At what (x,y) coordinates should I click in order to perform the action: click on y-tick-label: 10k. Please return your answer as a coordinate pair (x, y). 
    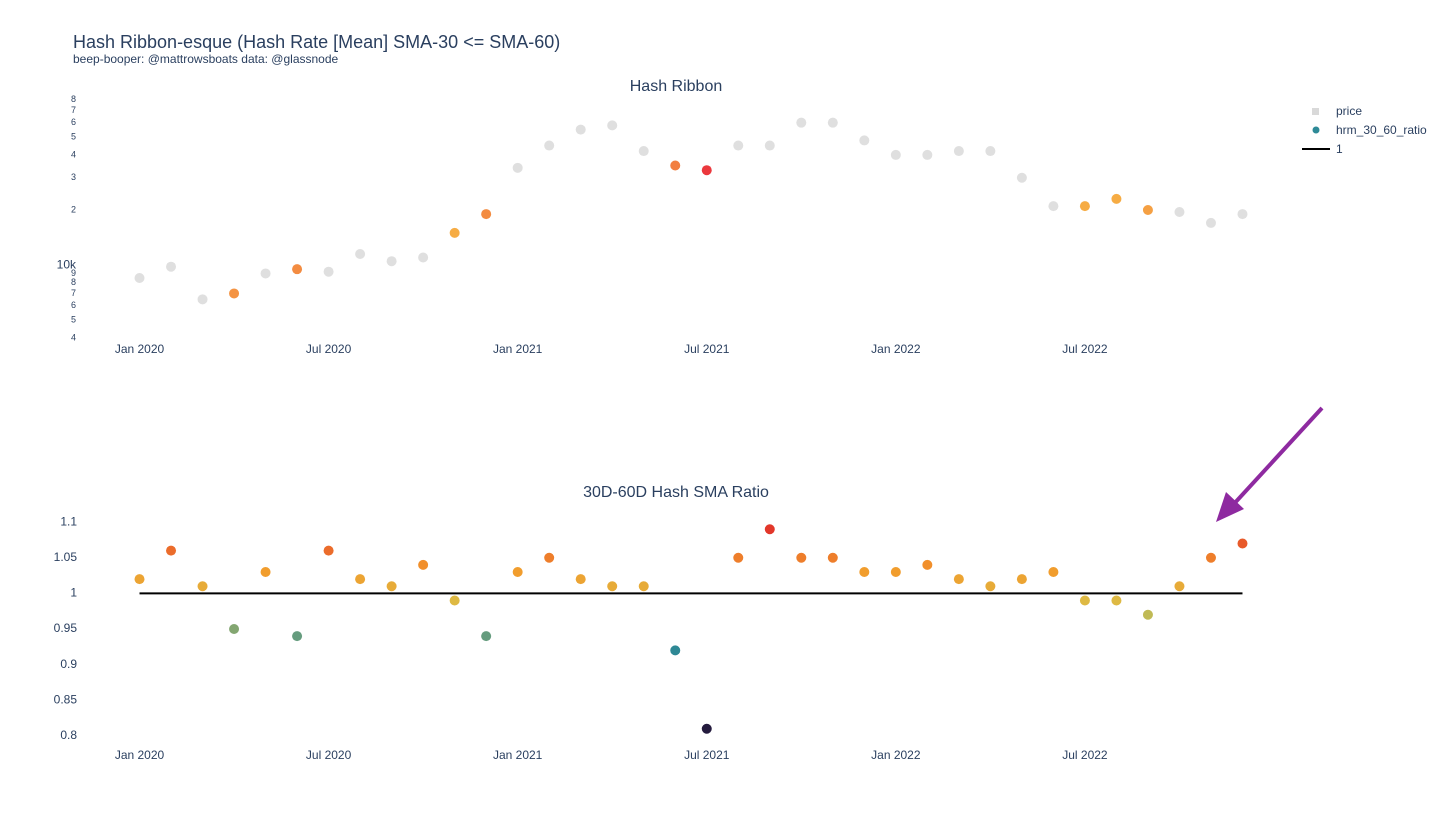
    Looking at the image, I should click on (67, 264).